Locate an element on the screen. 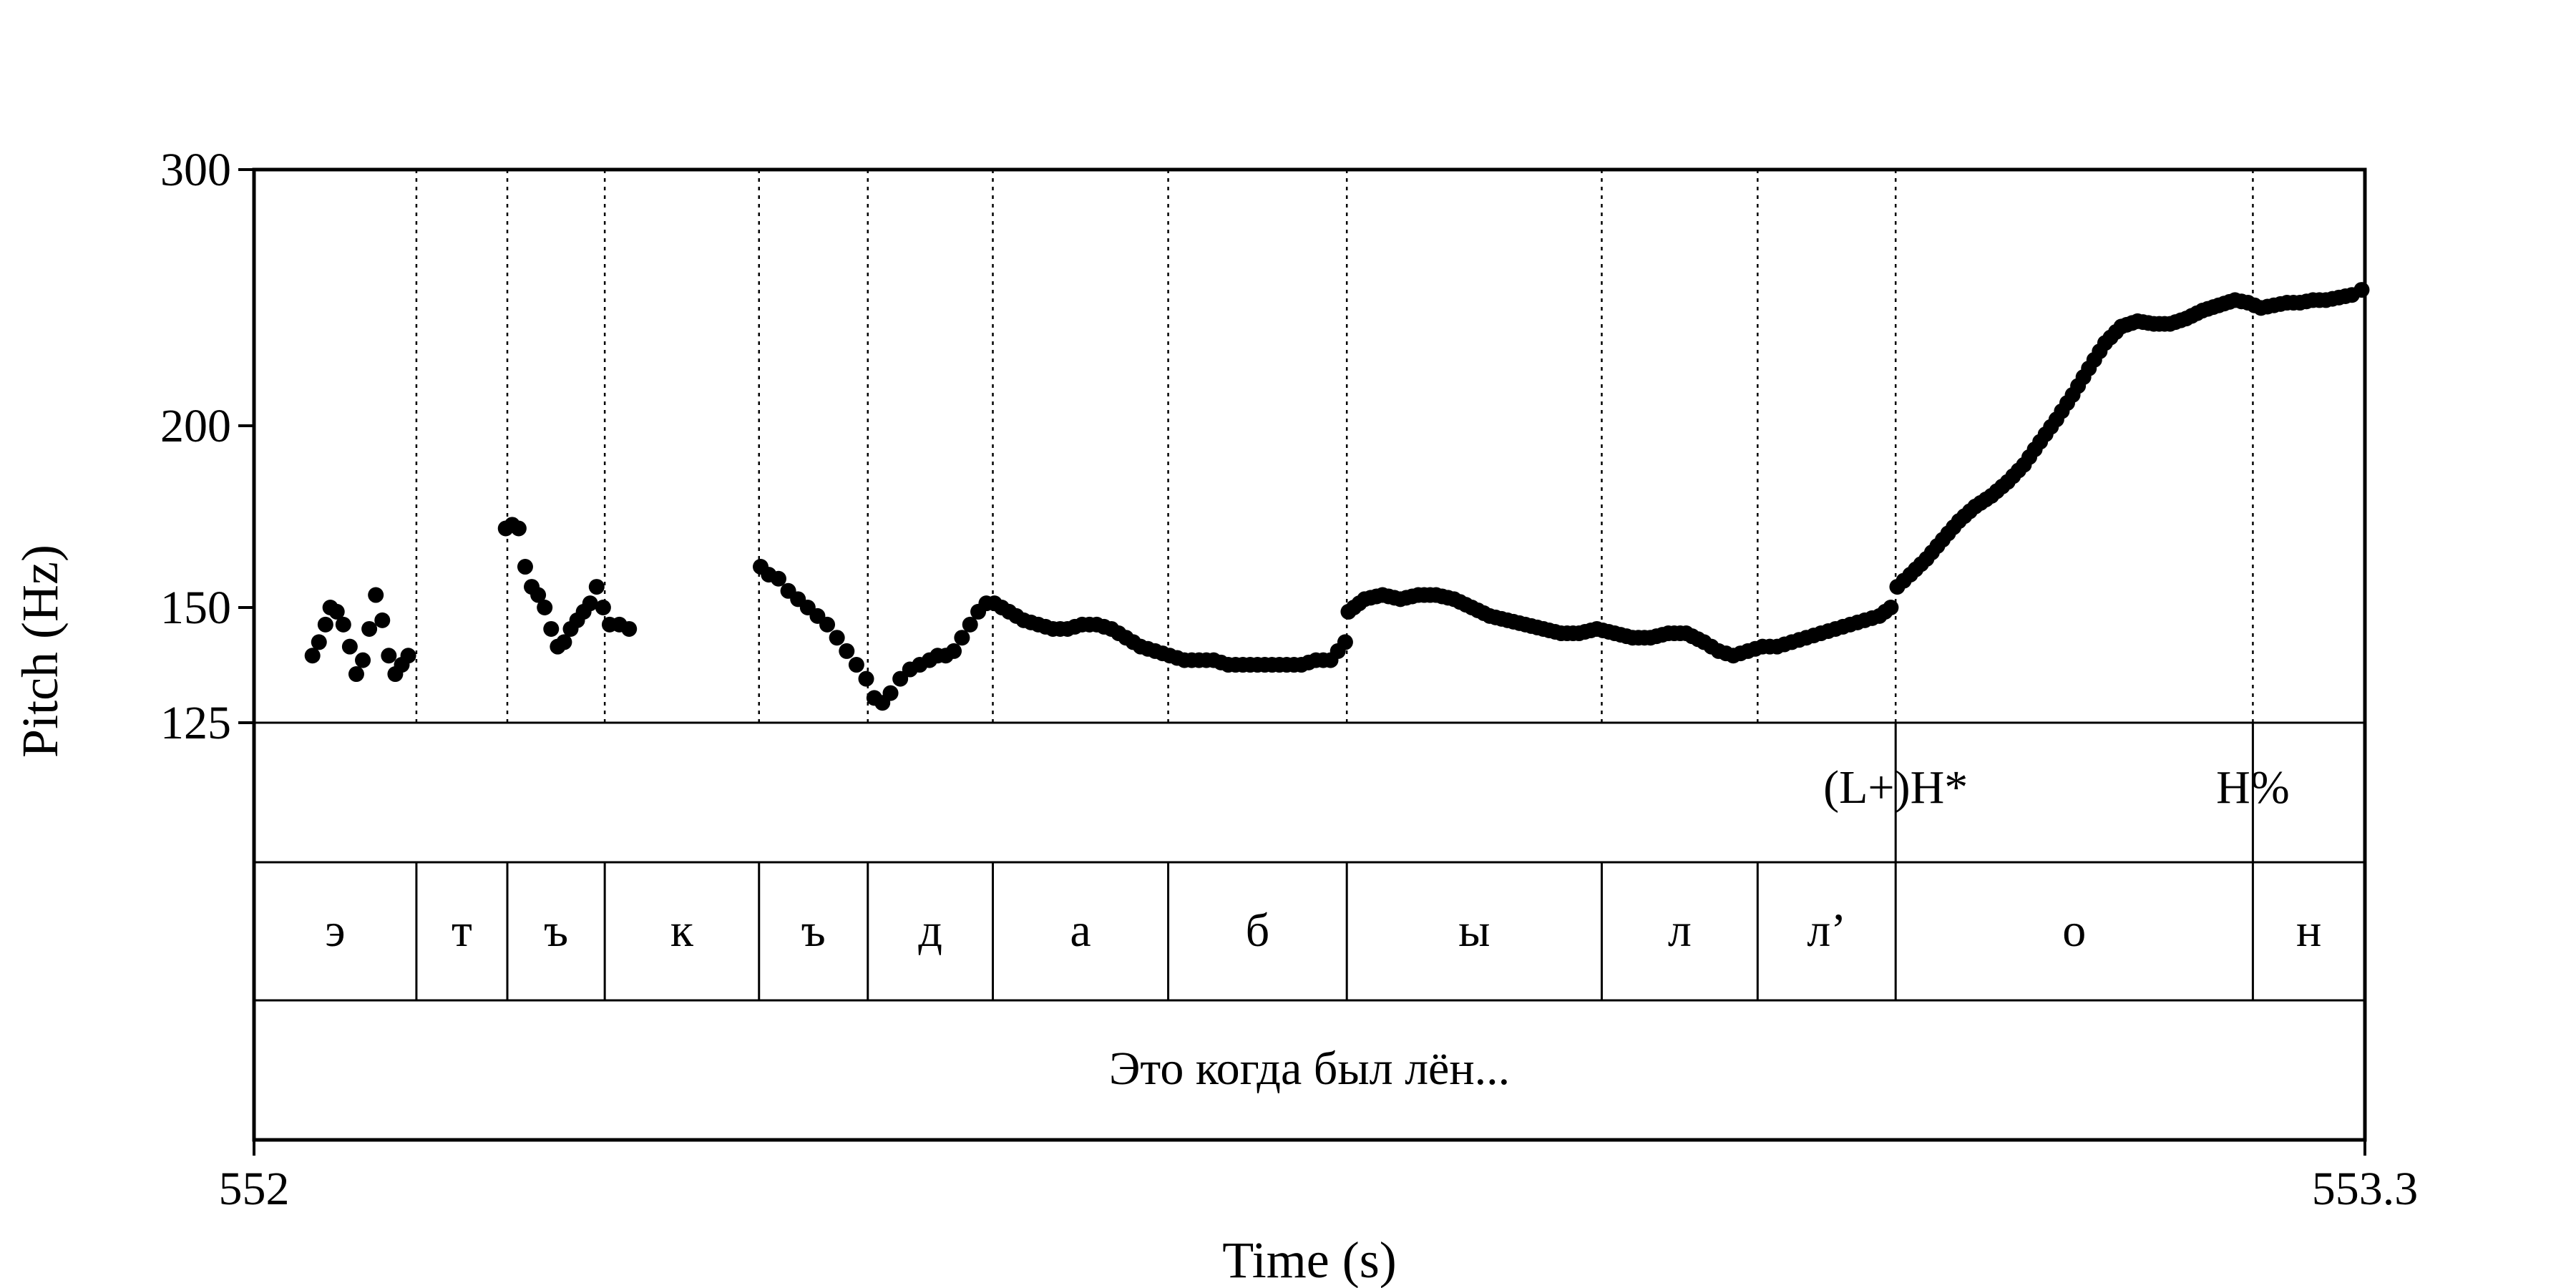  segment-label: н is located at coordinates (2308, 930).